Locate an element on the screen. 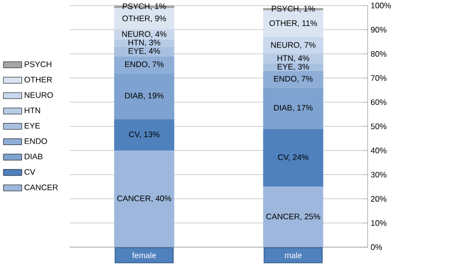  data-label: DIAB, 17% is located at coordinates (293, 108).